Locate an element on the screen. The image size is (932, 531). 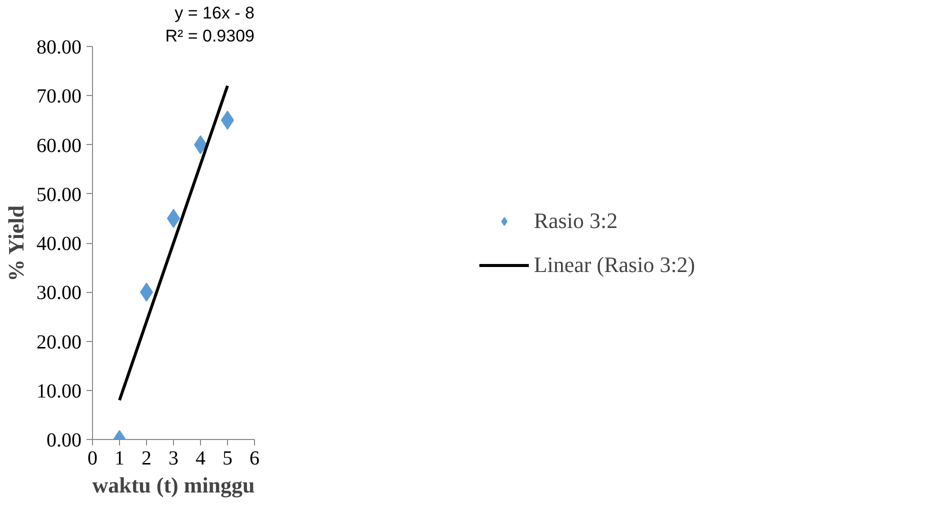
y-tick-label: 60.00 is located at coordinates (59, 145).